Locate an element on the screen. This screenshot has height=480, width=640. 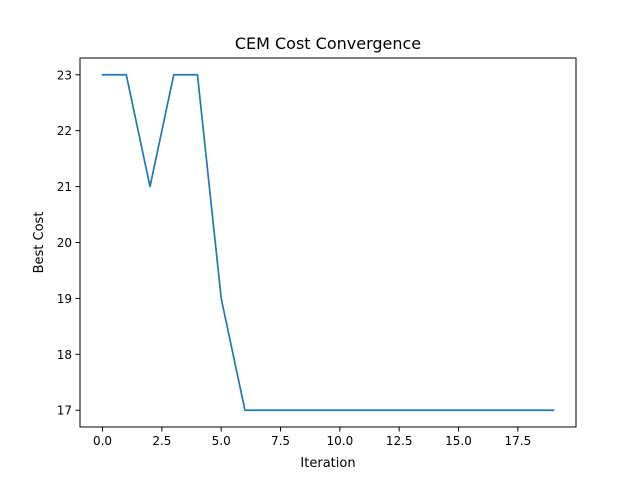
x-tick-label: 0.0 is located at coordinates (102, 441).